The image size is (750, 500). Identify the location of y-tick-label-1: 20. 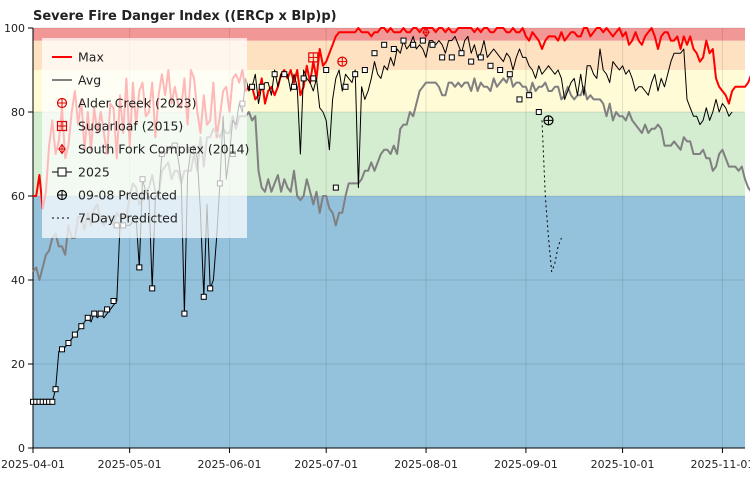
(18, 364).